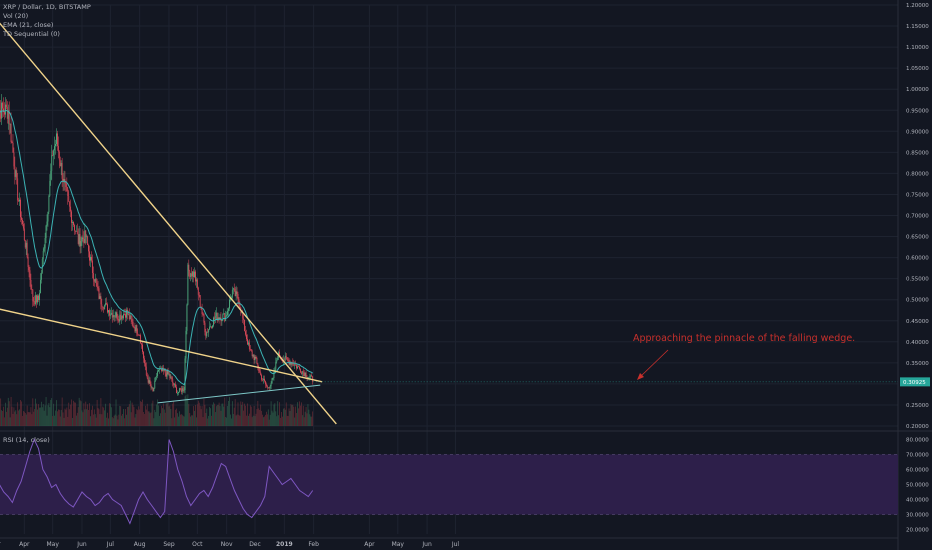 The image size is (932, 550). Describe the element at coordinates (16, 16) in the screenshot. I see `legend-vol: Vol (20)` at that location.